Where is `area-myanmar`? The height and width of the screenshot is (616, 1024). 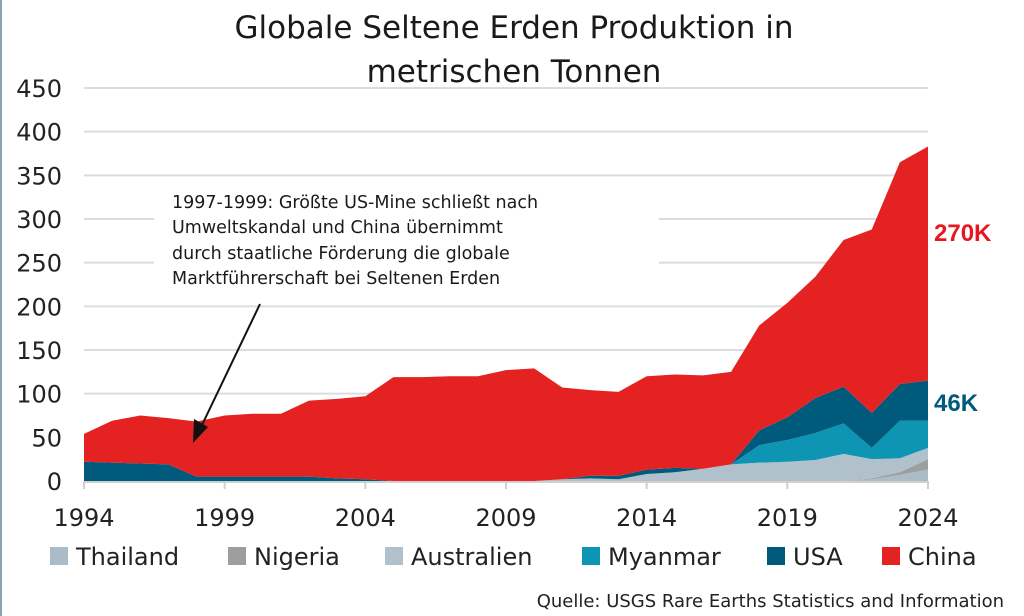 area-myanmar is located at coordinates (506, 450).